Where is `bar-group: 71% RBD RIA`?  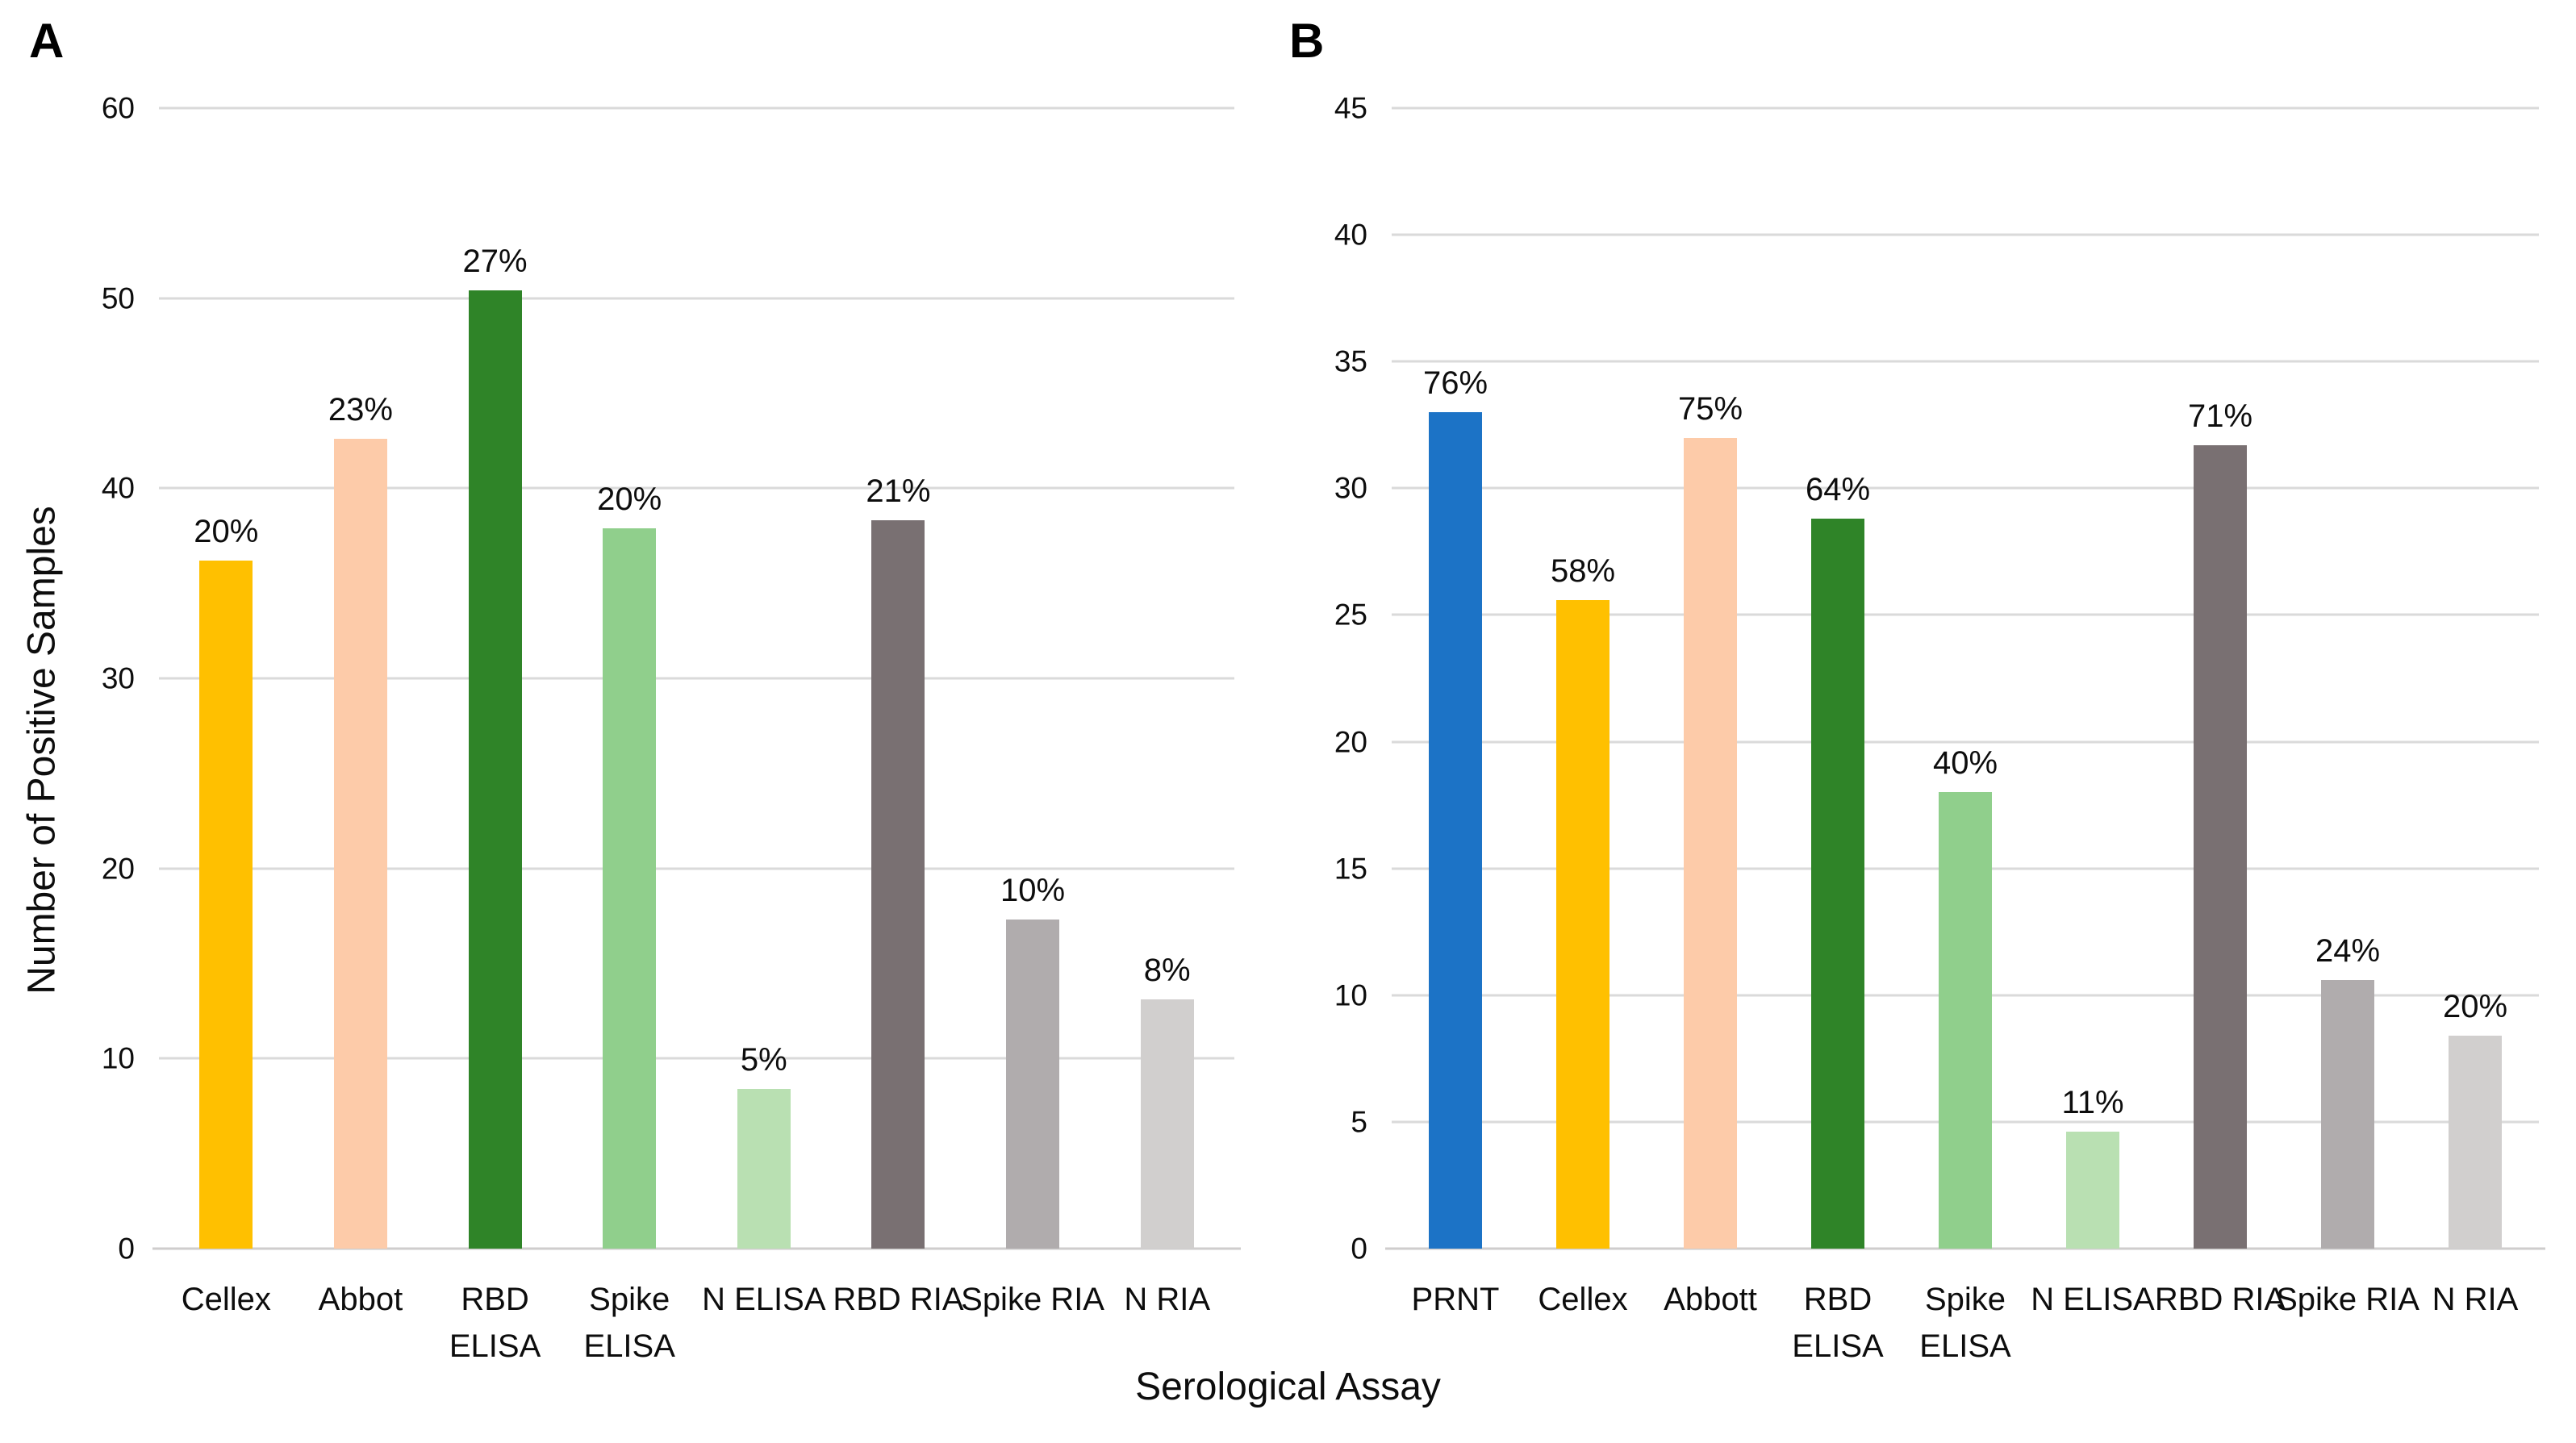 bar-group: 71% RBD RIA is located at coordinates (2220, 712).